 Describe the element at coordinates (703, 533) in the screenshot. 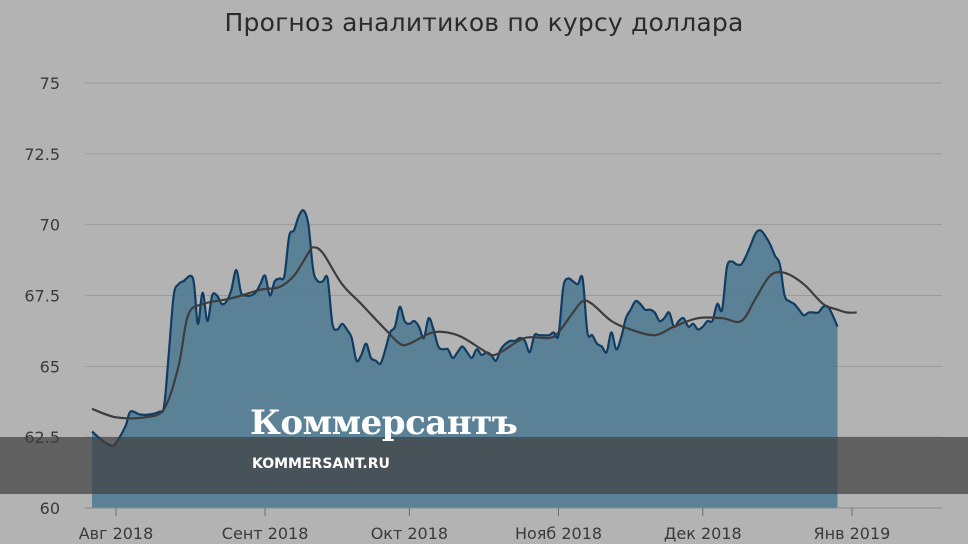

I see `x-tick-label-4: Дек 2018` at that location.